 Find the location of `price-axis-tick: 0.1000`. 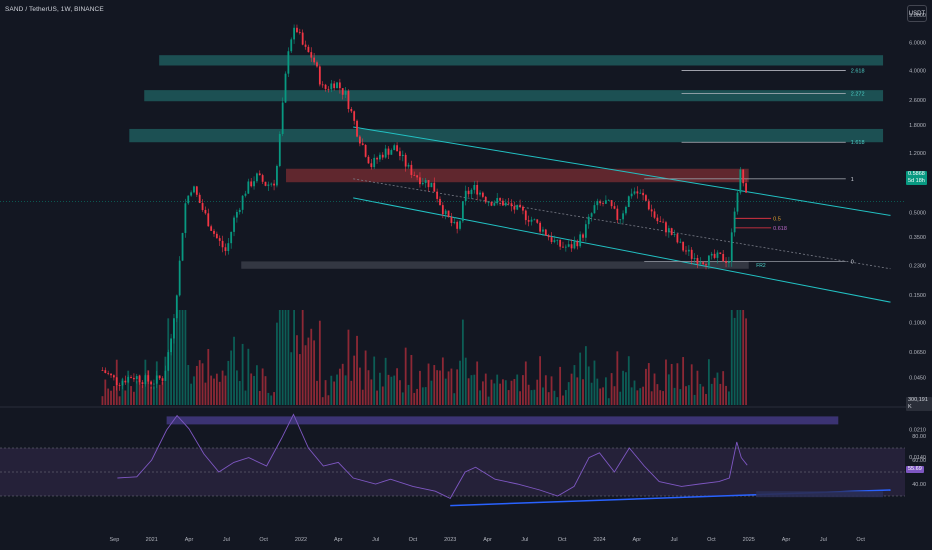

price-axis-tick: 0.1000 is located at coordinates (917, 324).